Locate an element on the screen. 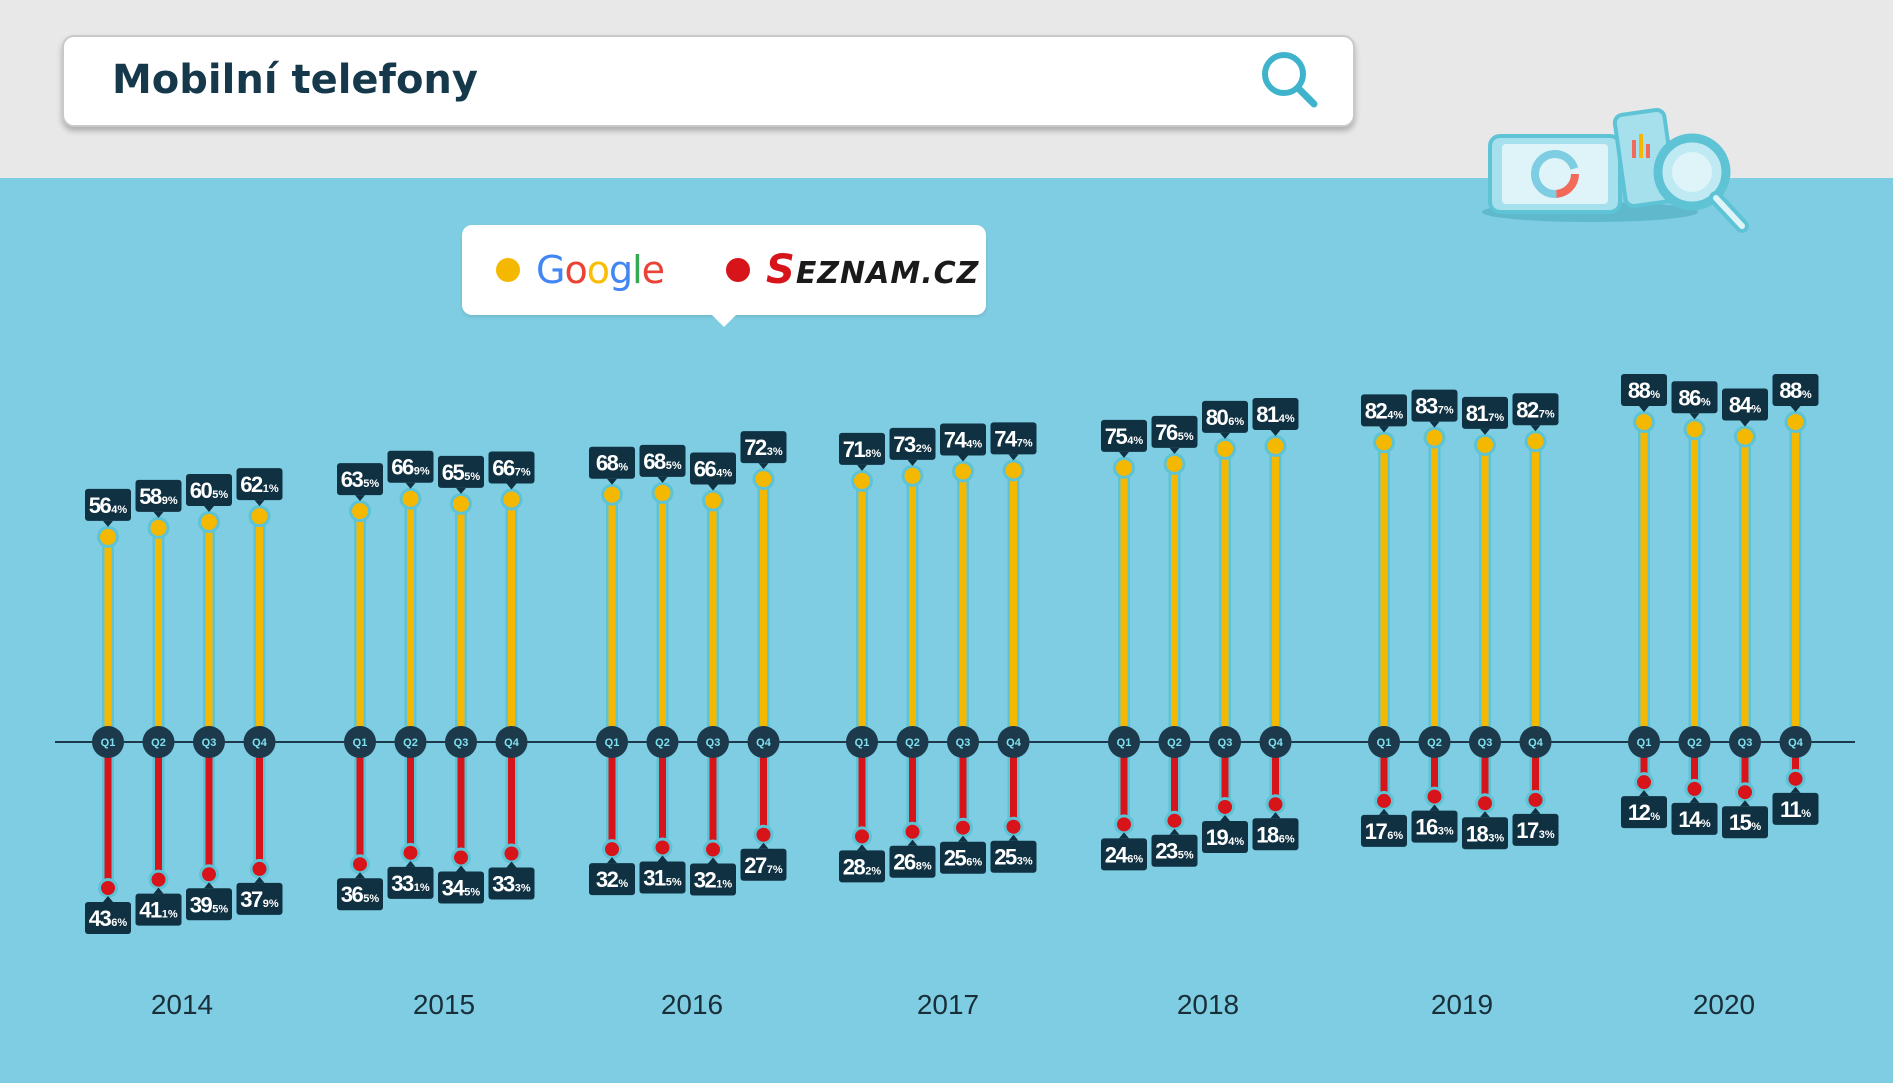  google-value-label-2015-q2-pointer is located at coordinates (410, 485).